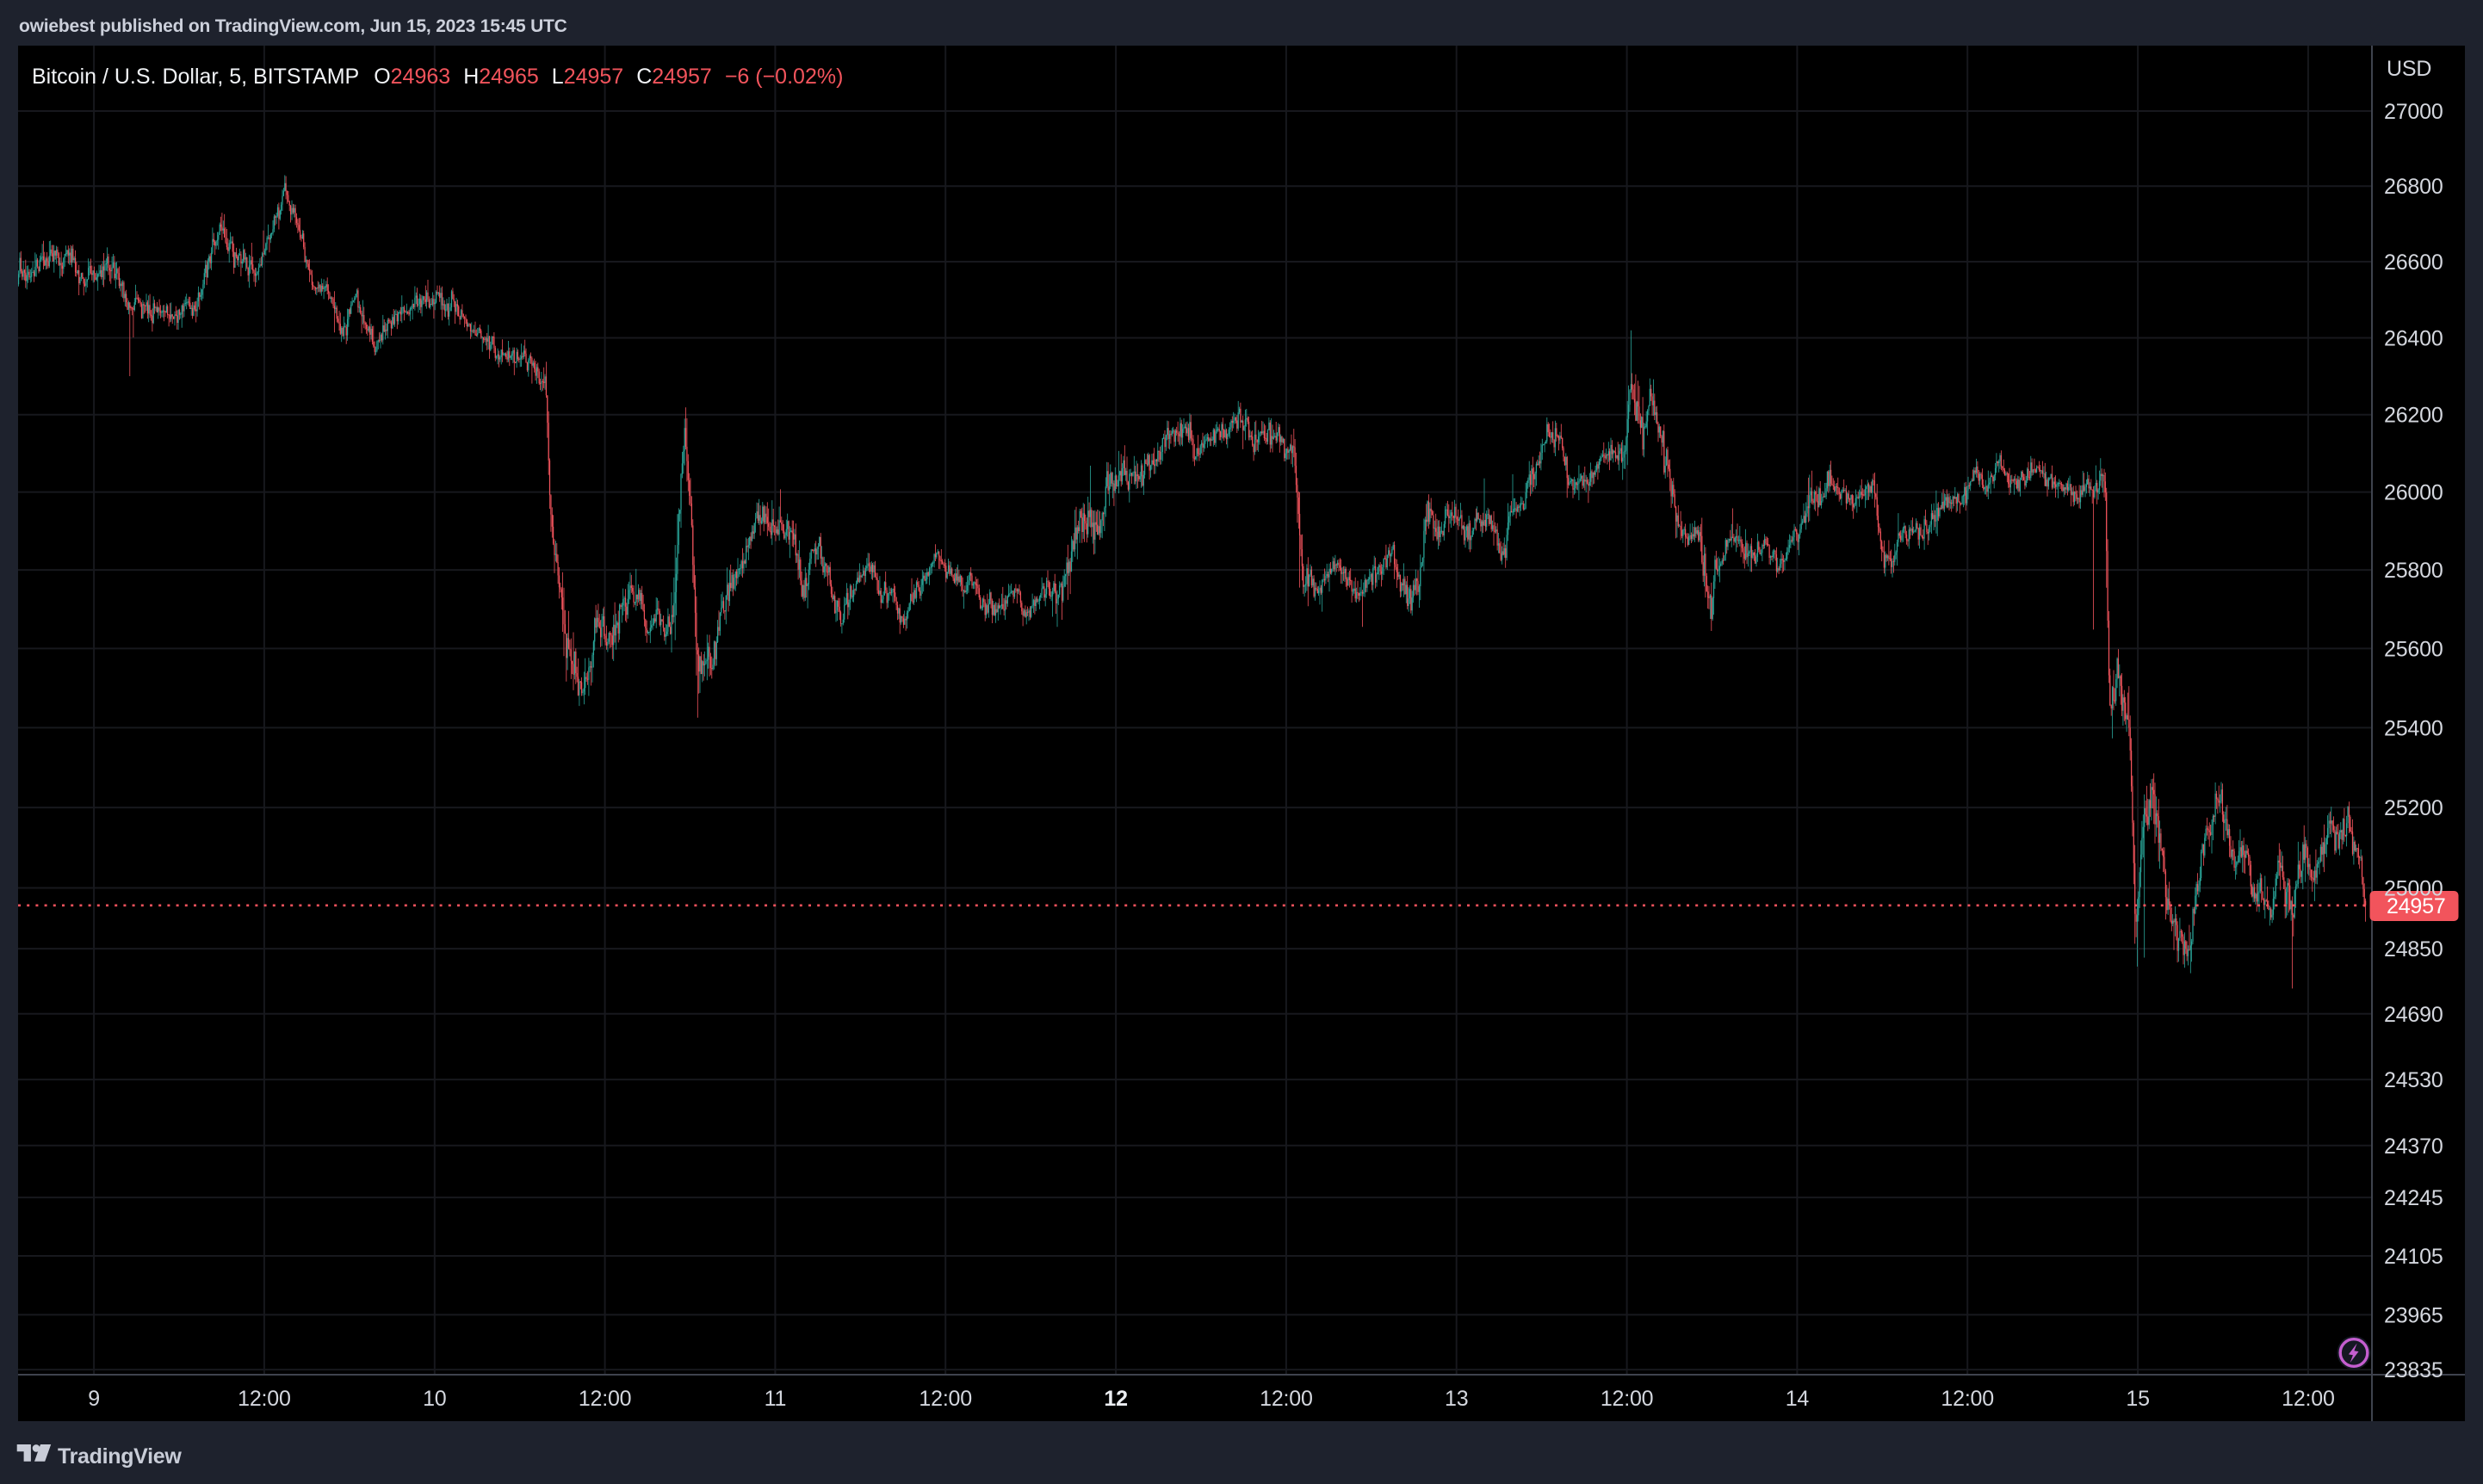  I want to click on svg-text: 12, so click(1115, 1399).